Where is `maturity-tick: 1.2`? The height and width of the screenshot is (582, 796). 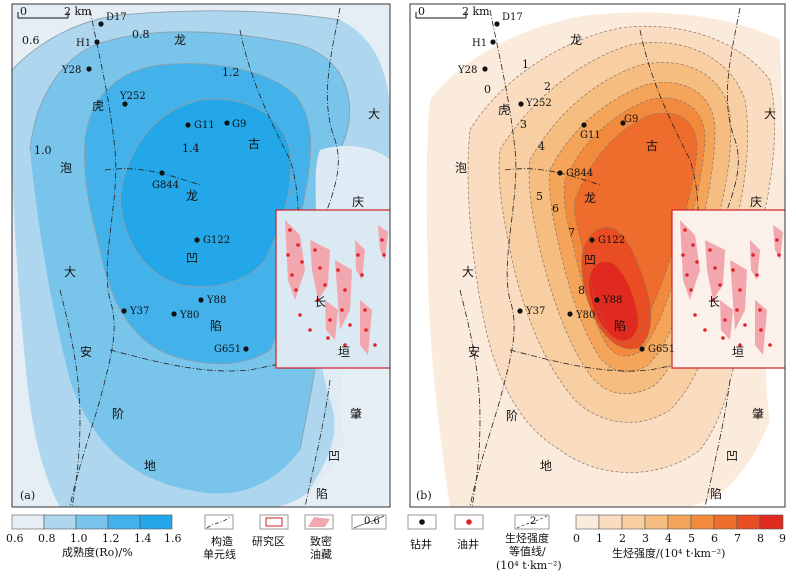 maturity-tick: 1.2 is located at coordinates (111, 538).